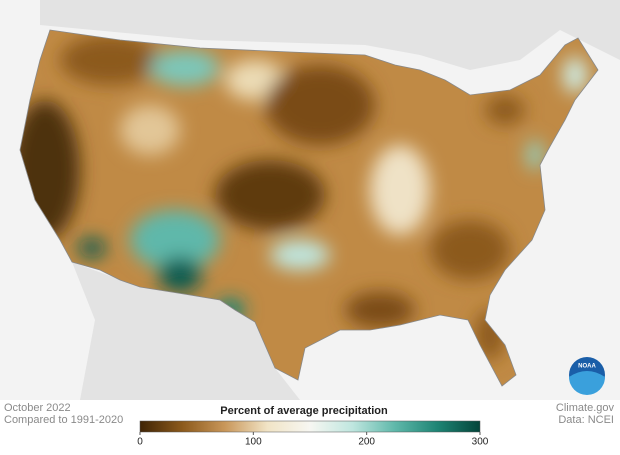 The width and height of the screenshot is (620, 455). I want to click on data-credit: Data: NCEI, so click(586, 420).